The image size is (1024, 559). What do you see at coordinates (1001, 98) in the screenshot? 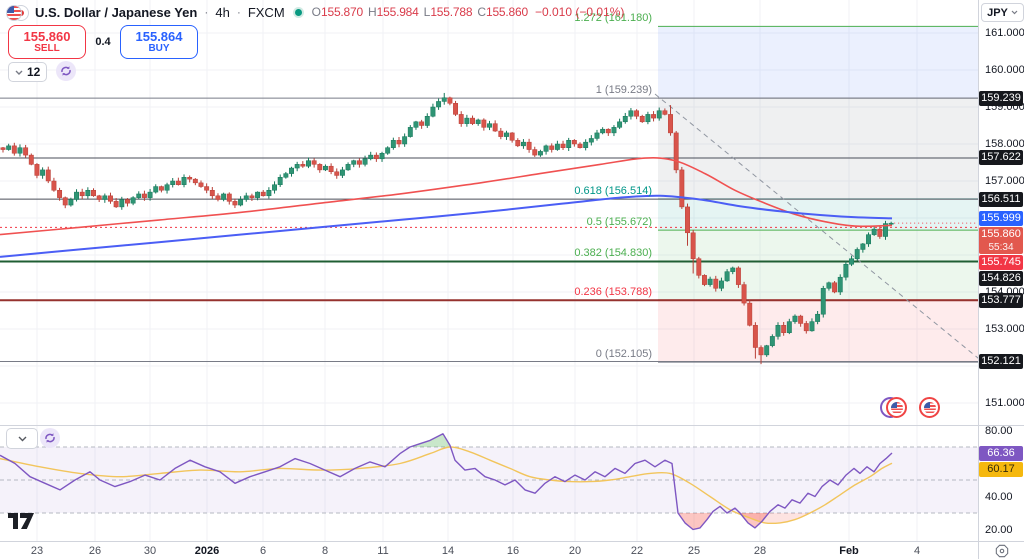
I see `price-badge: 159.239` at bounding box center [1001, 98].